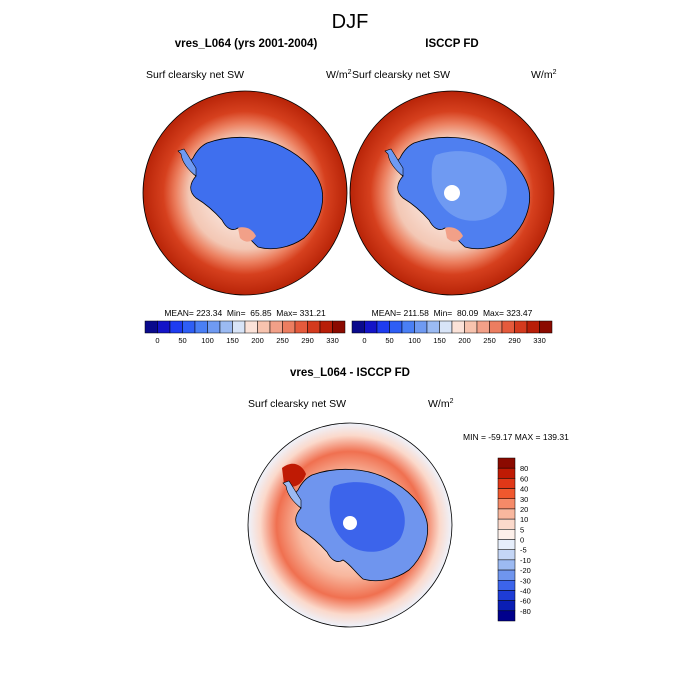 This screenshot has height=700, width=700. What do you see at coordinates (394, 162) in the screenshot?
I see `panel-obs-peninsula` at bounding box center [394, 162].